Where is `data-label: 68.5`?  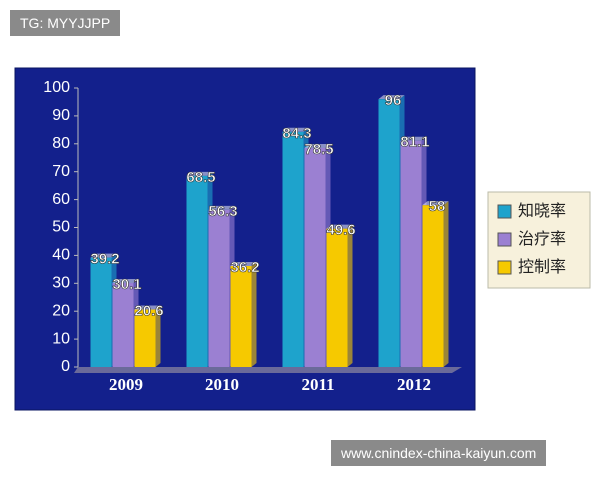 data-label: 68.5 is located at coordinates (200, 177).